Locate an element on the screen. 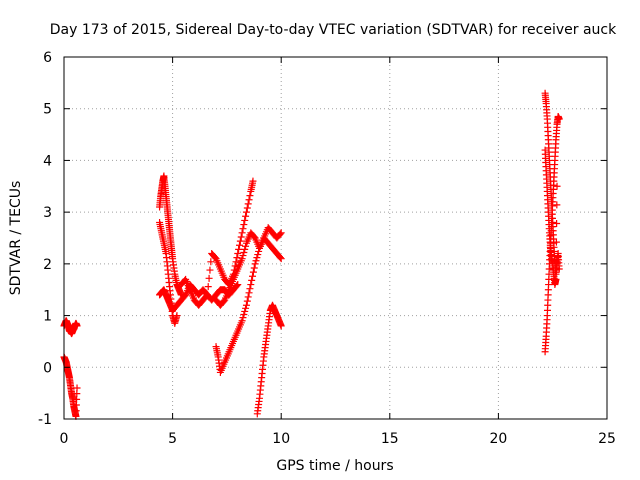  series-pass-1-g is located at coordinates (269, 359).